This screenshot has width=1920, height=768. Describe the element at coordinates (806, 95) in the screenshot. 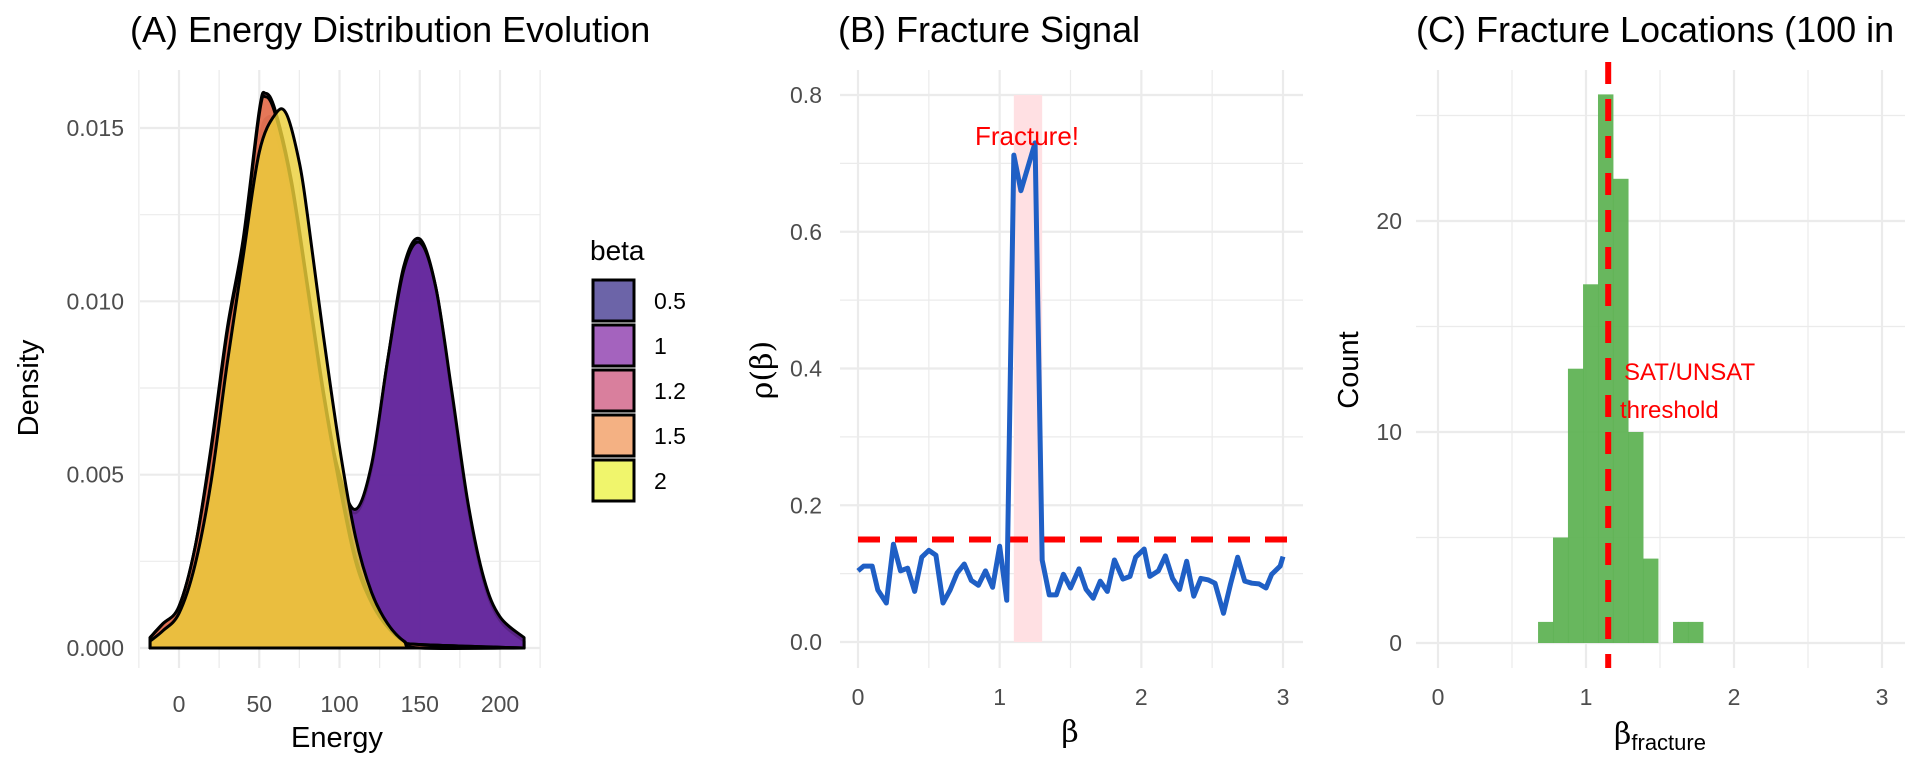

I see `y-tick-label: 0.8` at that location.